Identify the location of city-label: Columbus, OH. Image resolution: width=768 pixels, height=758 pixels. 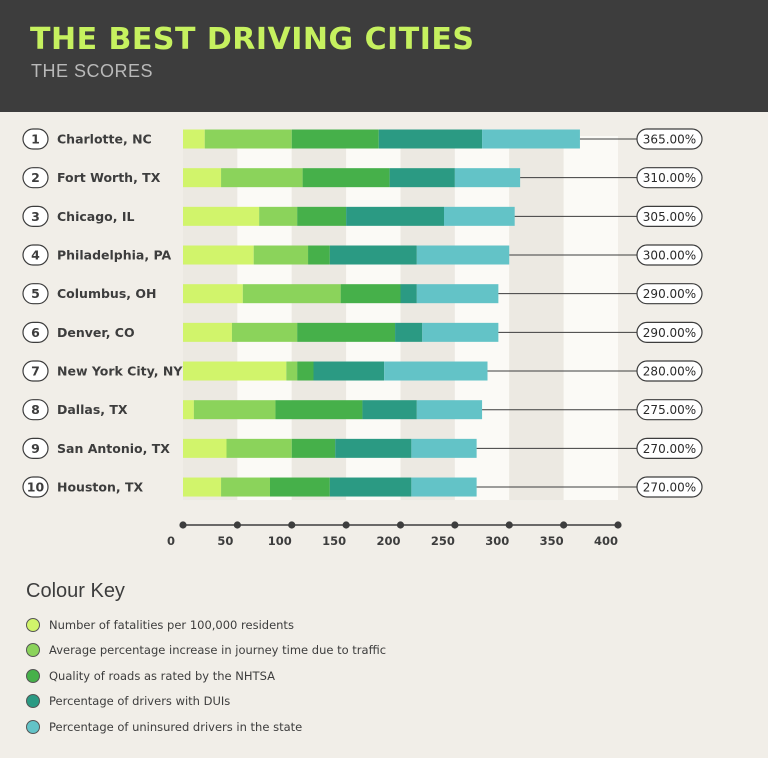
(106, 293).